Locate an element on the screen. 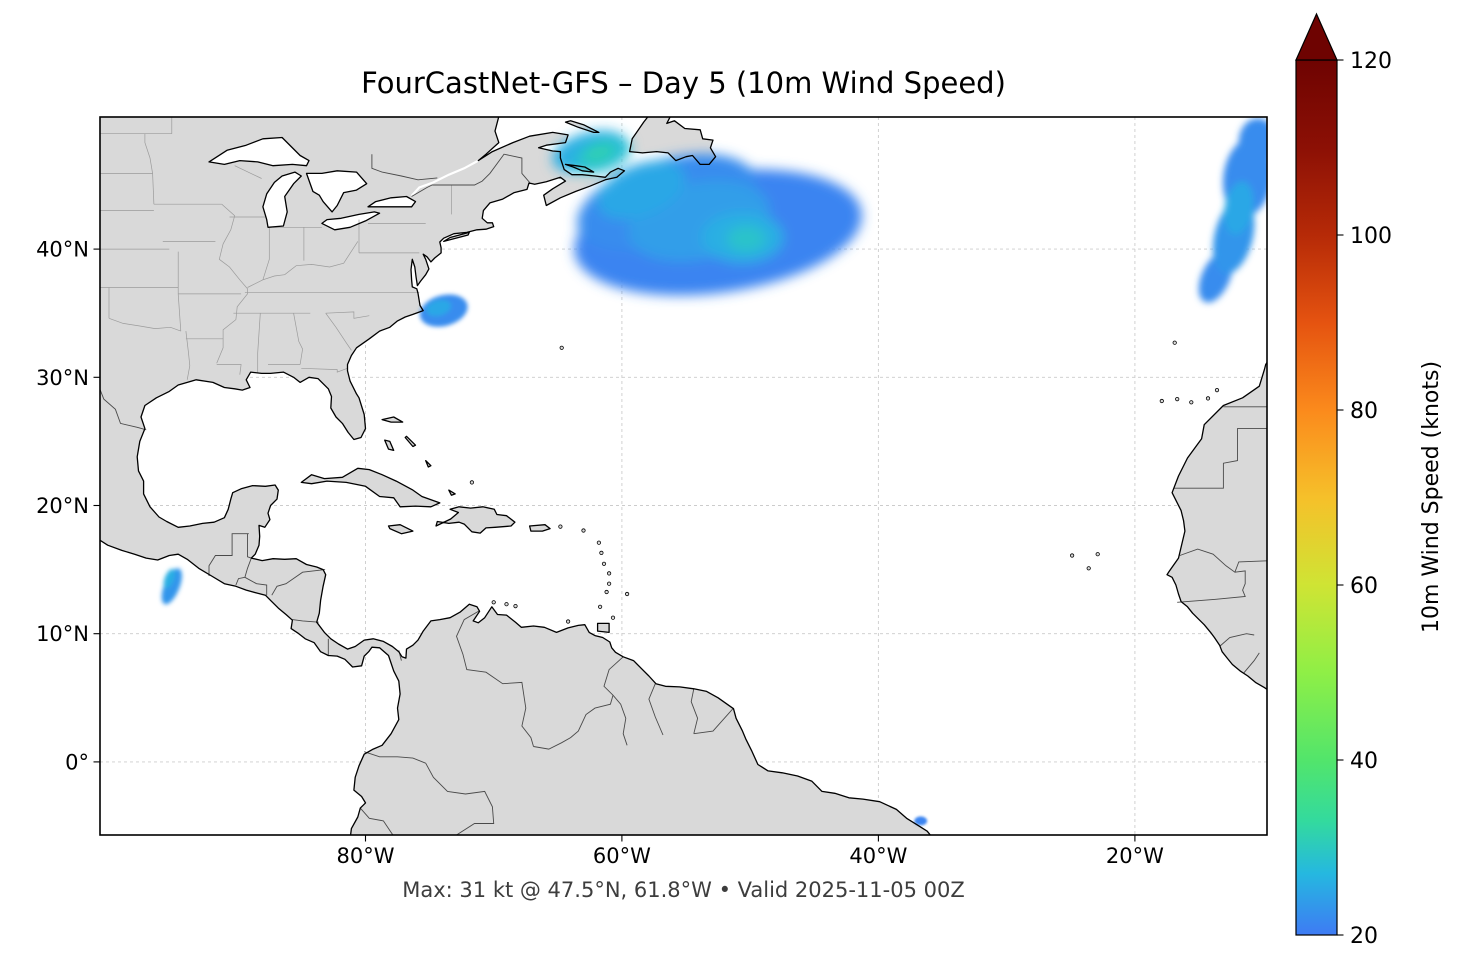  wind-blob-northwest-atlantic-storm is located at coordinates (707, 213).